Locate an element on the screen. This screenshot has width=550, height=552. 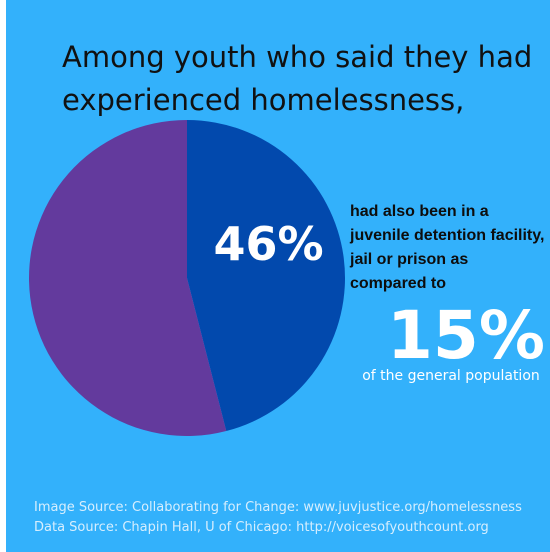
comparison-label: of the general population is located at coordinates (451, 376).